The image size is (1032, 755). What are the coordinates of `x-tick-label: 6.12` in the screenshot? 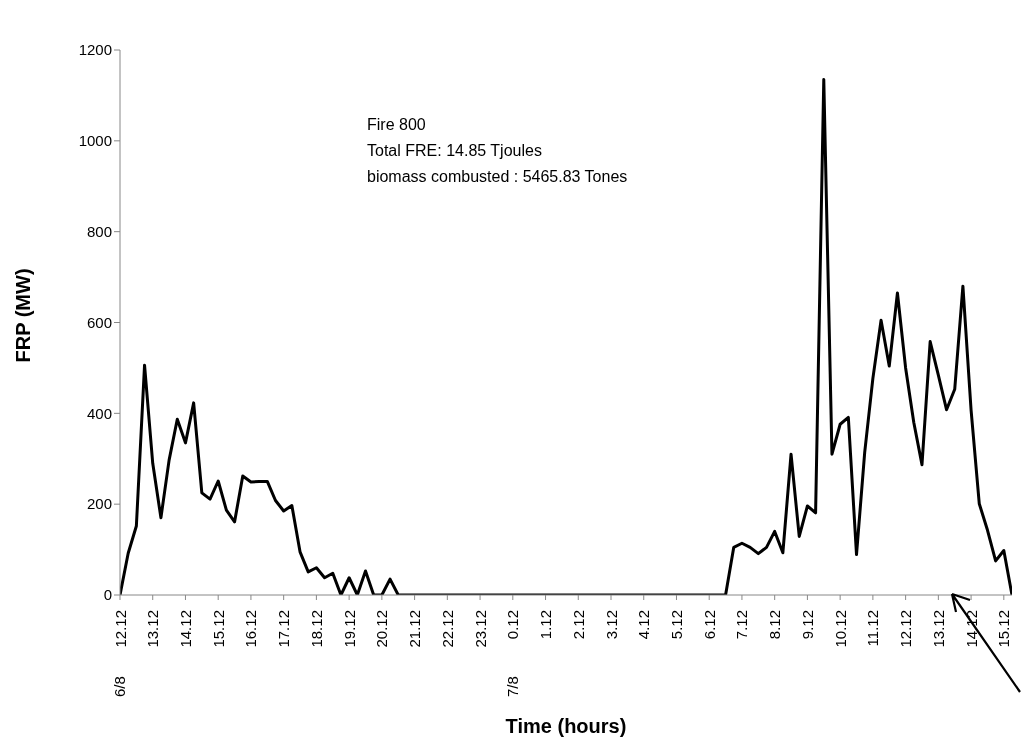 It's located at (709, 625).